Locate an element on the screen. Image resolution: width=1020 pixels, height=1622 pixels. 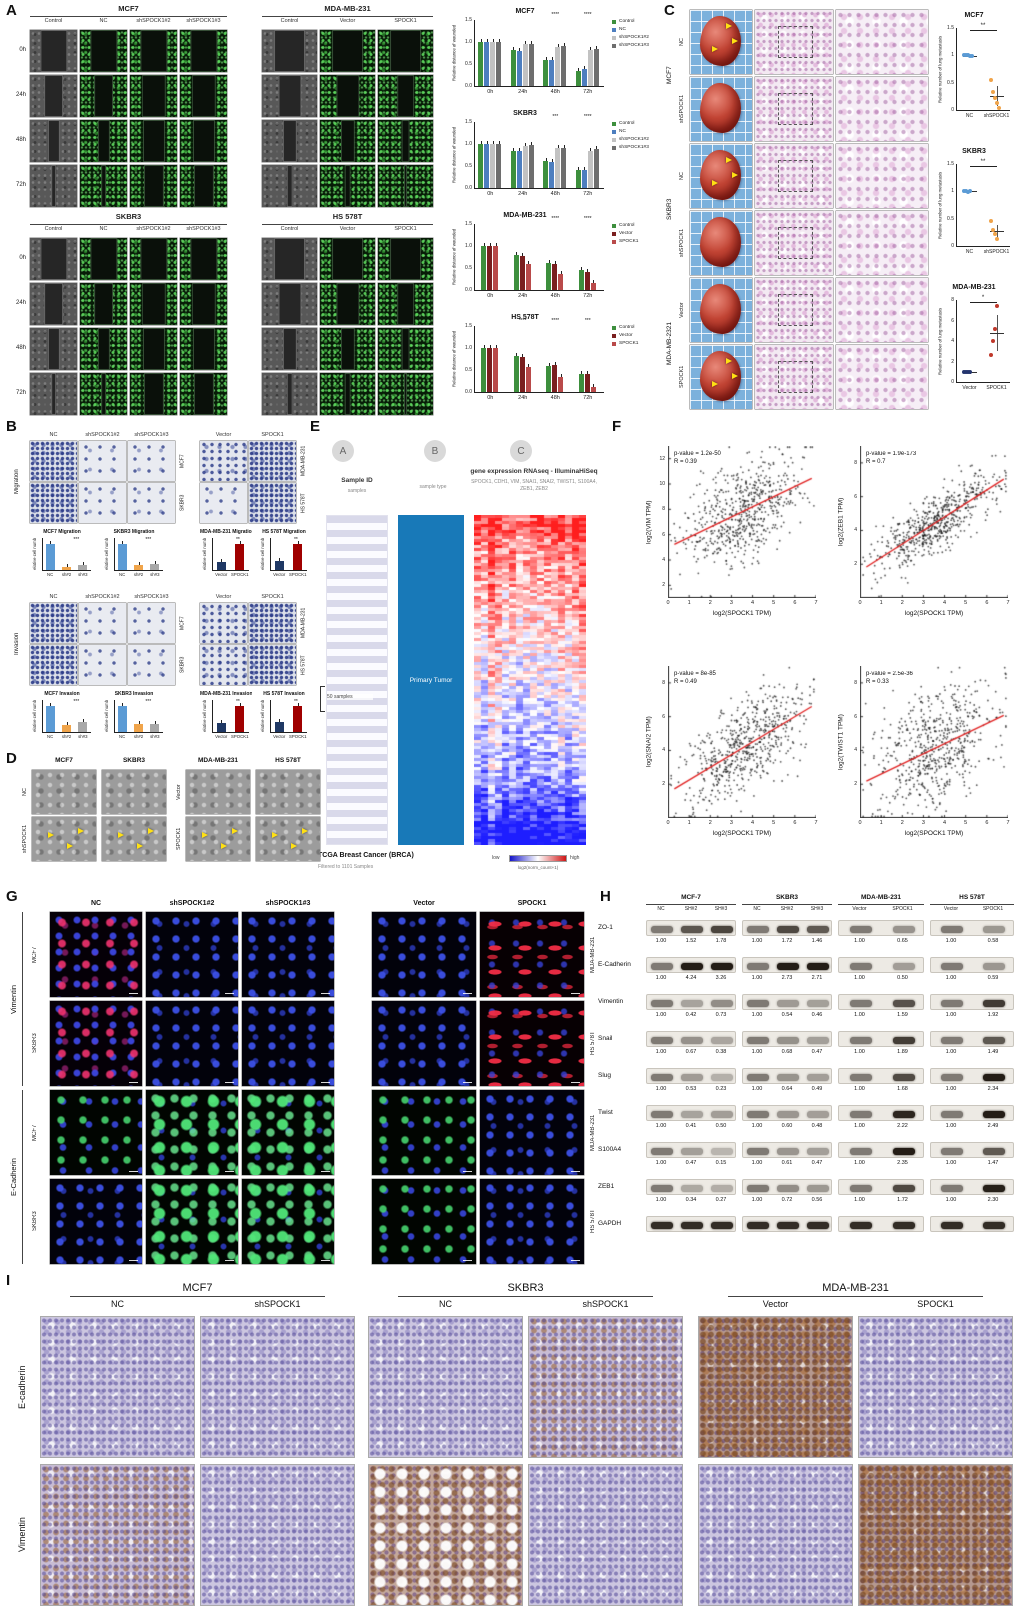
significance: ** is located at coordinates (295, 540).